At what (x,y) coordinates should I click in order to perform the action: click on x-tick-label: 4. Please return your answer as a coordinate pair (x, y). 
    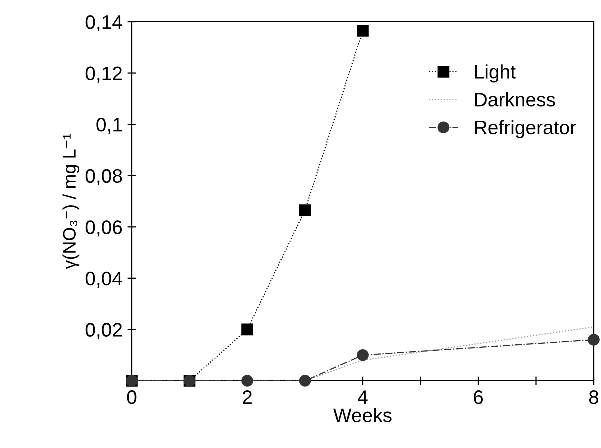
    Looking at the image, I should click on (363, 397).